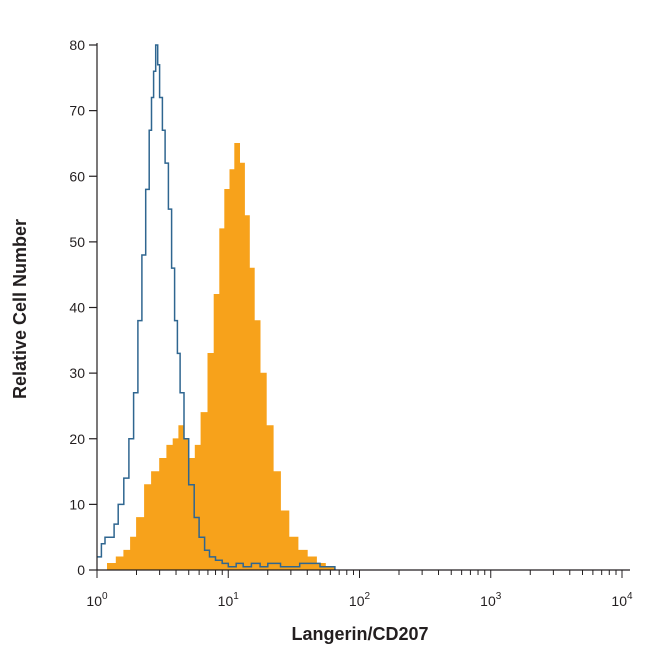  Describe the element at coordinates (77, 439) in the screenshot. I see `y-tick-label: 20` at that location.